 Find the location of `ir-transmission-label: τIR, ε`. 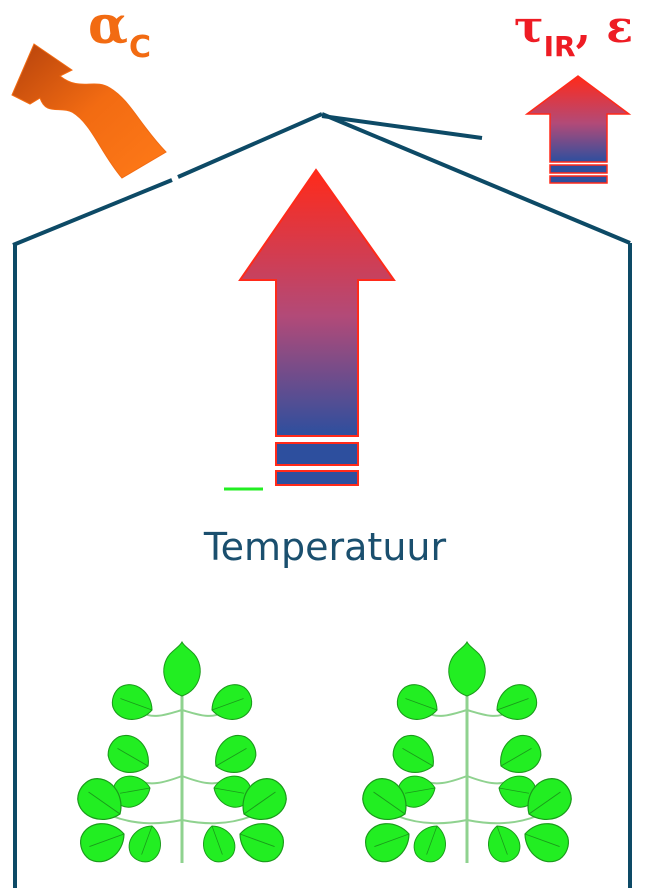

ir-transmission-label: τIR, ε is located at coordinates (573, 37).